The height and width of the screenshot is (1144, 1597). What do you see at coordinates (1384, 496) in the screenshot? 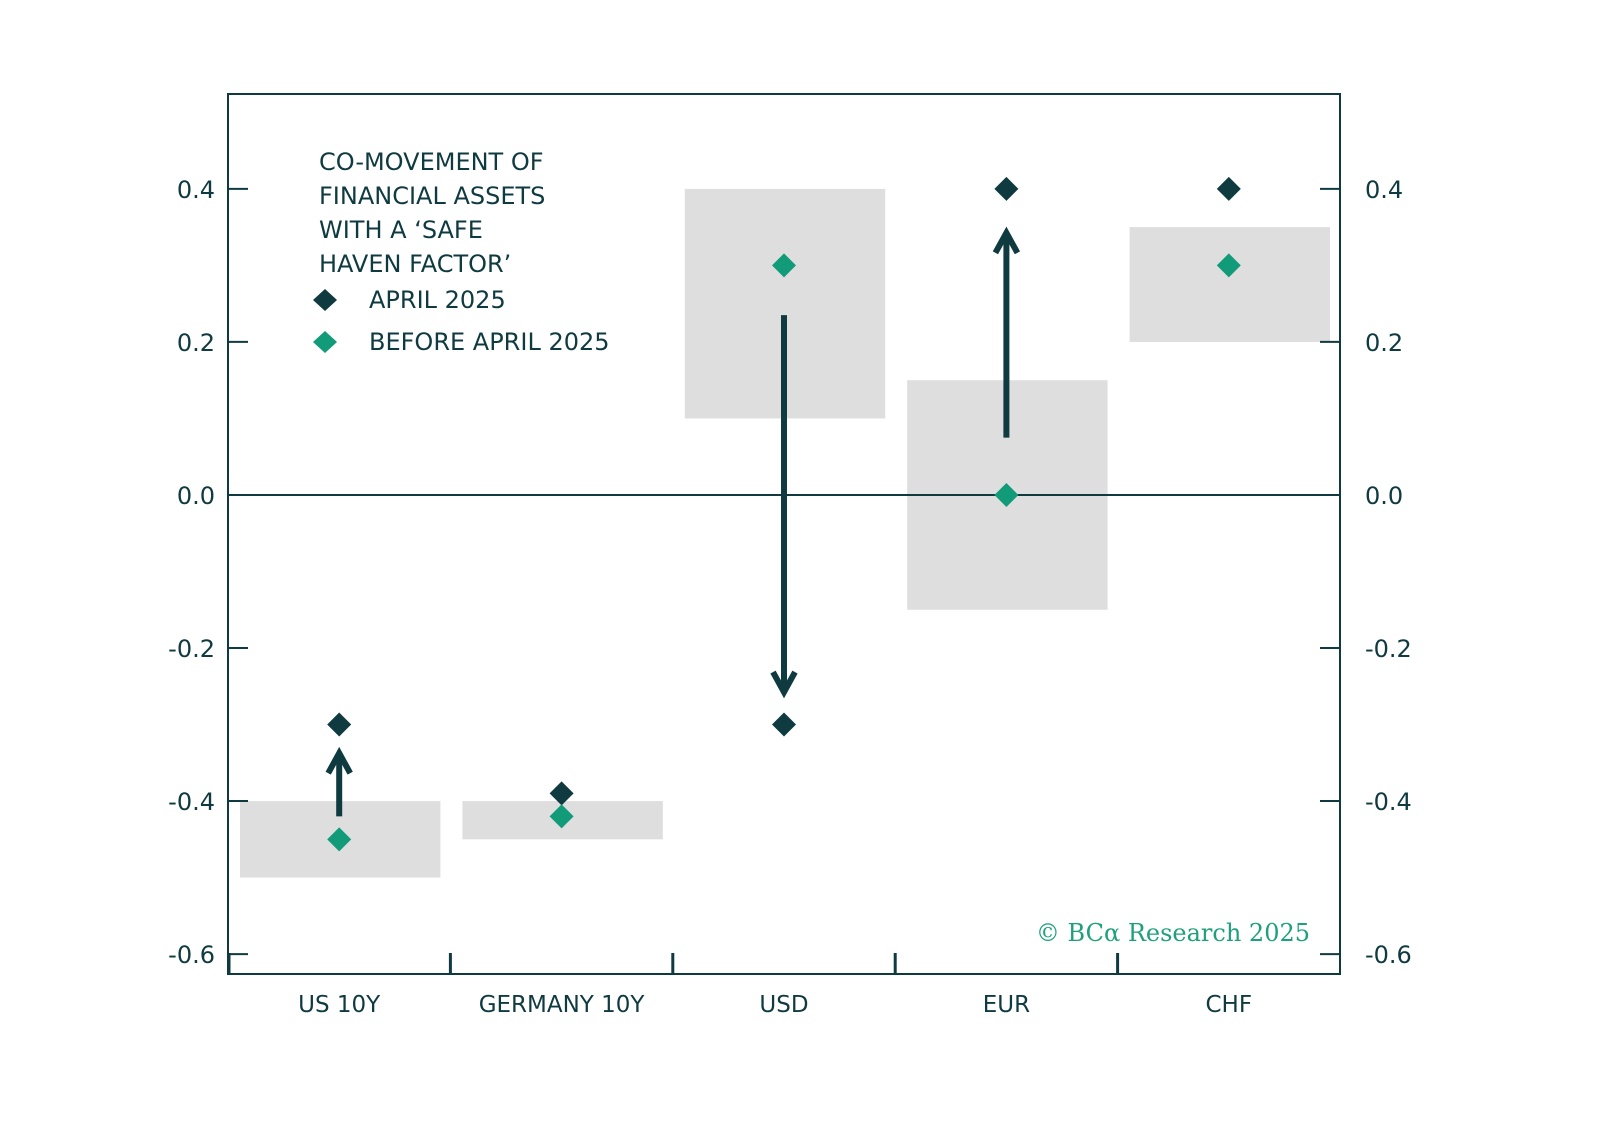
I see `right-tick-label: 0.0` at bounding box center [1384, 496].